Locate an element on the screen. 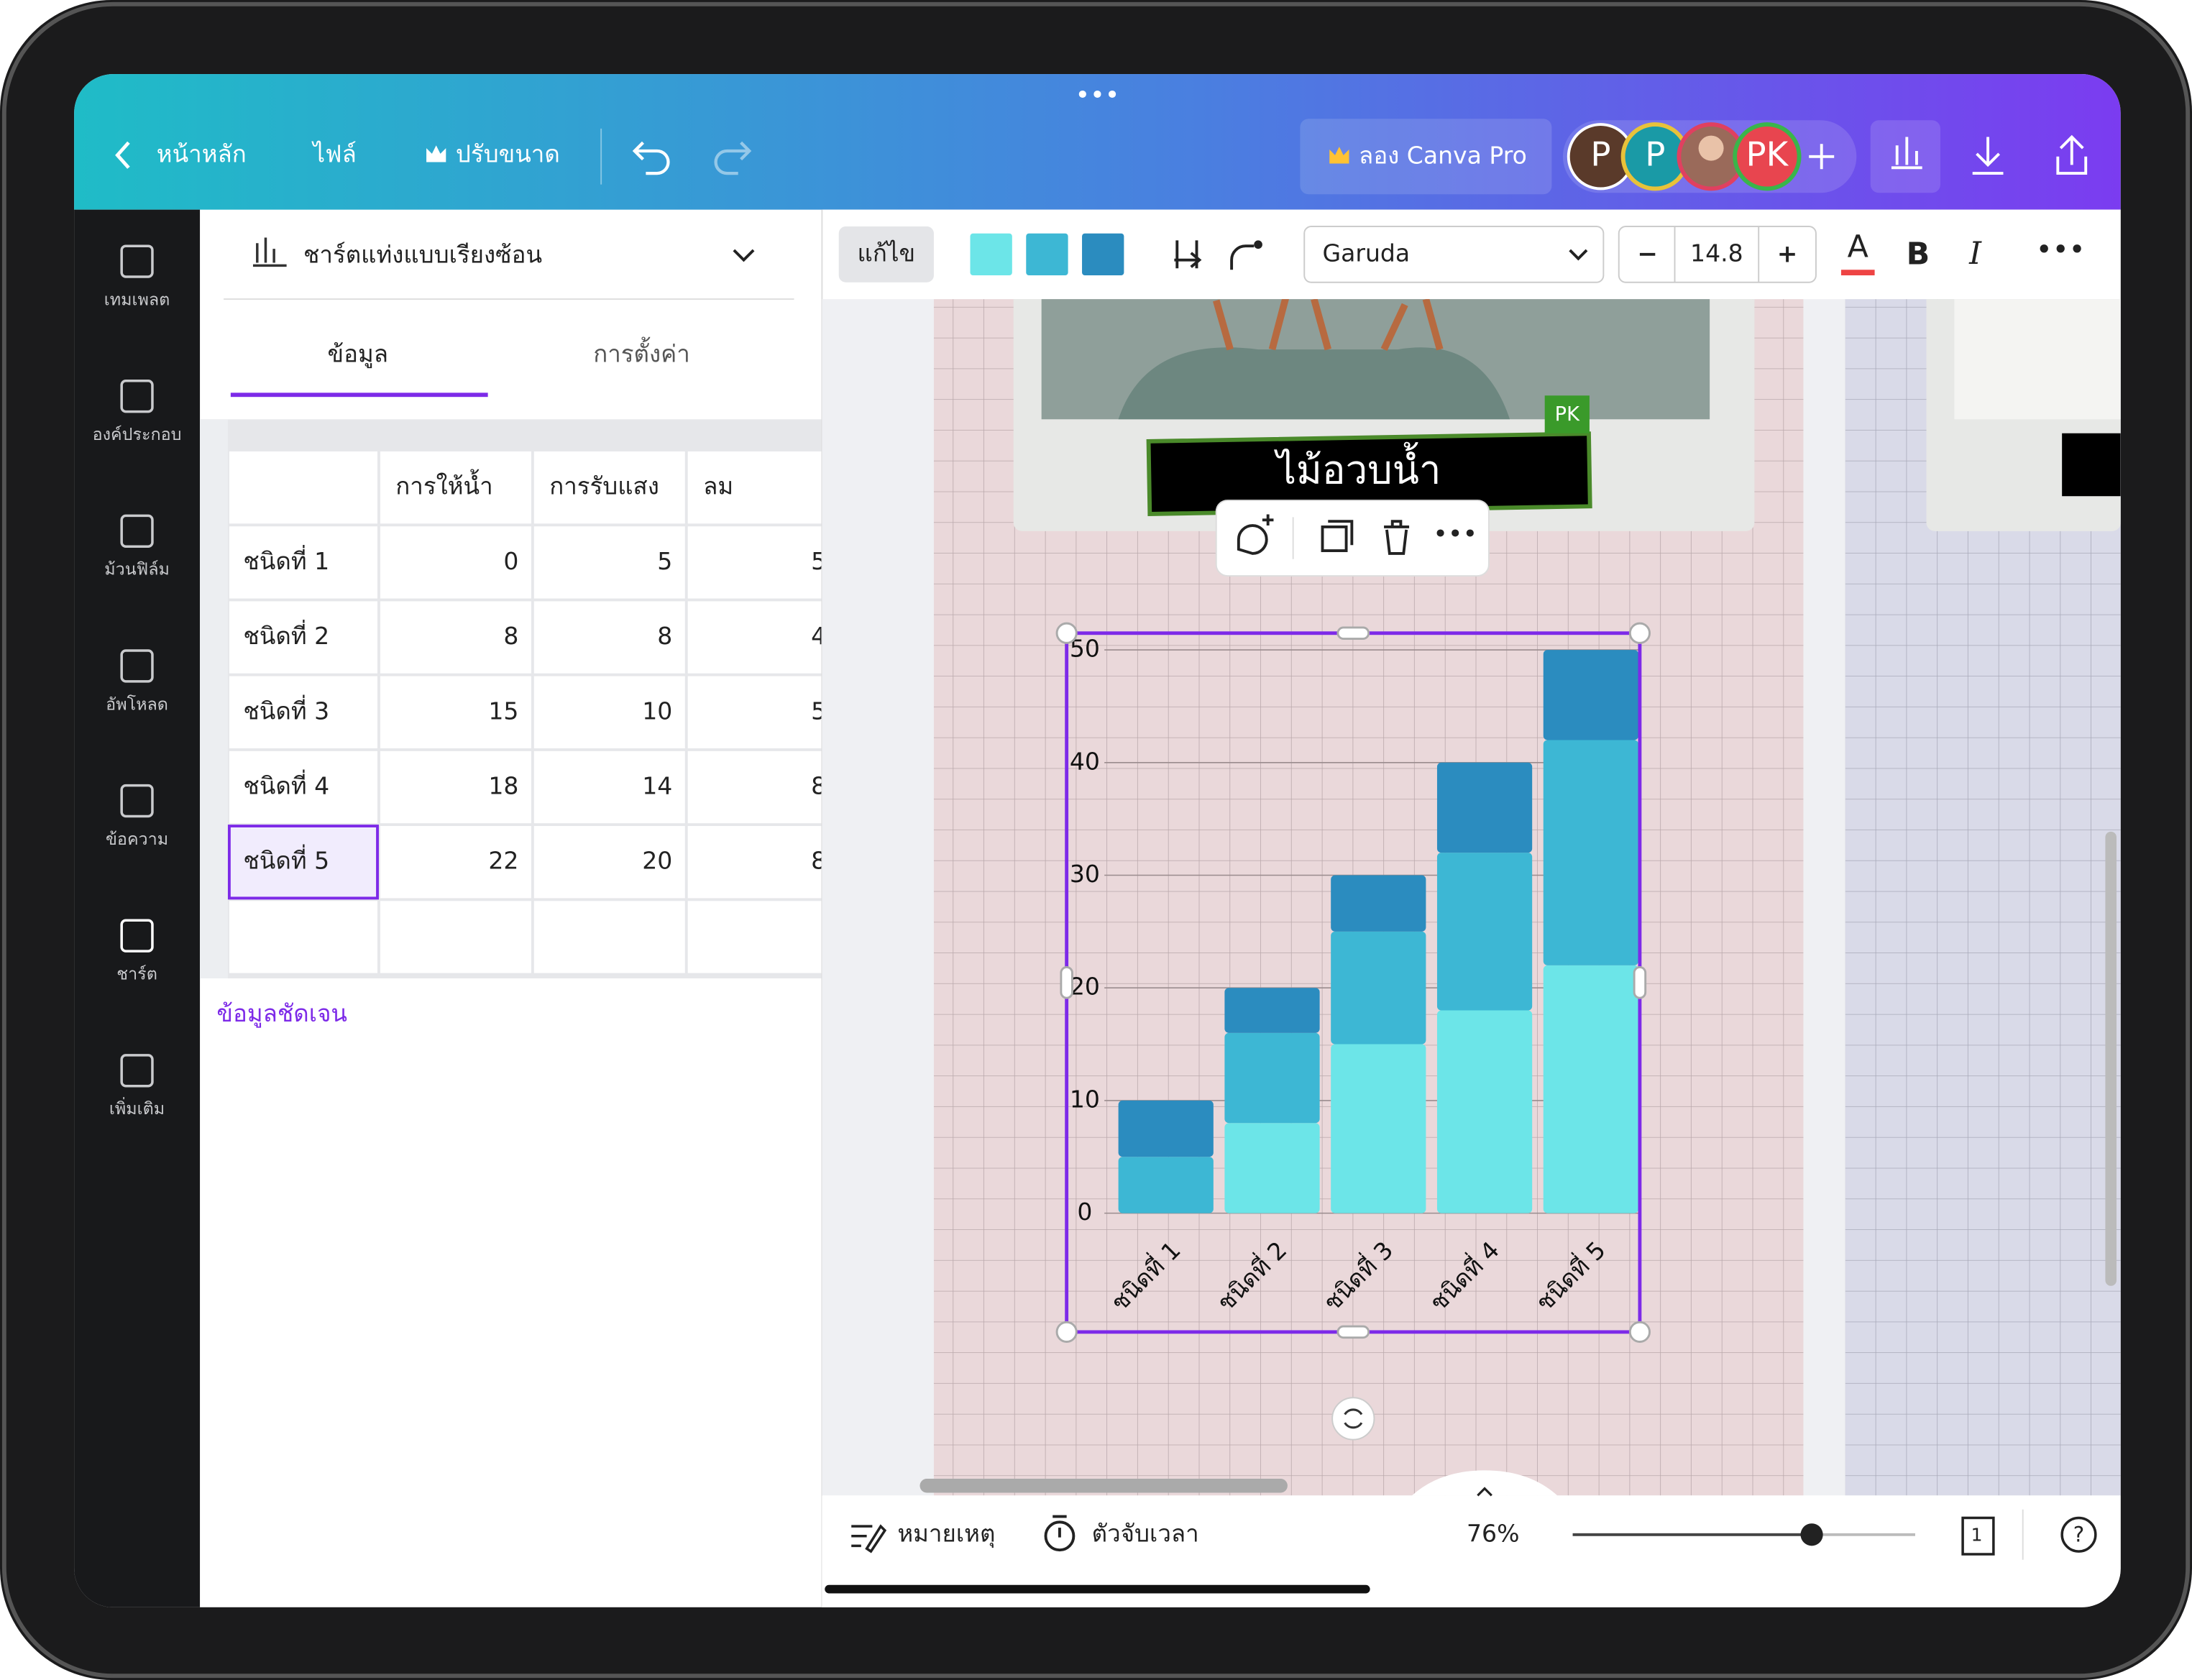 Image resolution: width=2192 pixels, height=1680 pixels. column-header: การรับแสง is located at coordinates (604, 486).